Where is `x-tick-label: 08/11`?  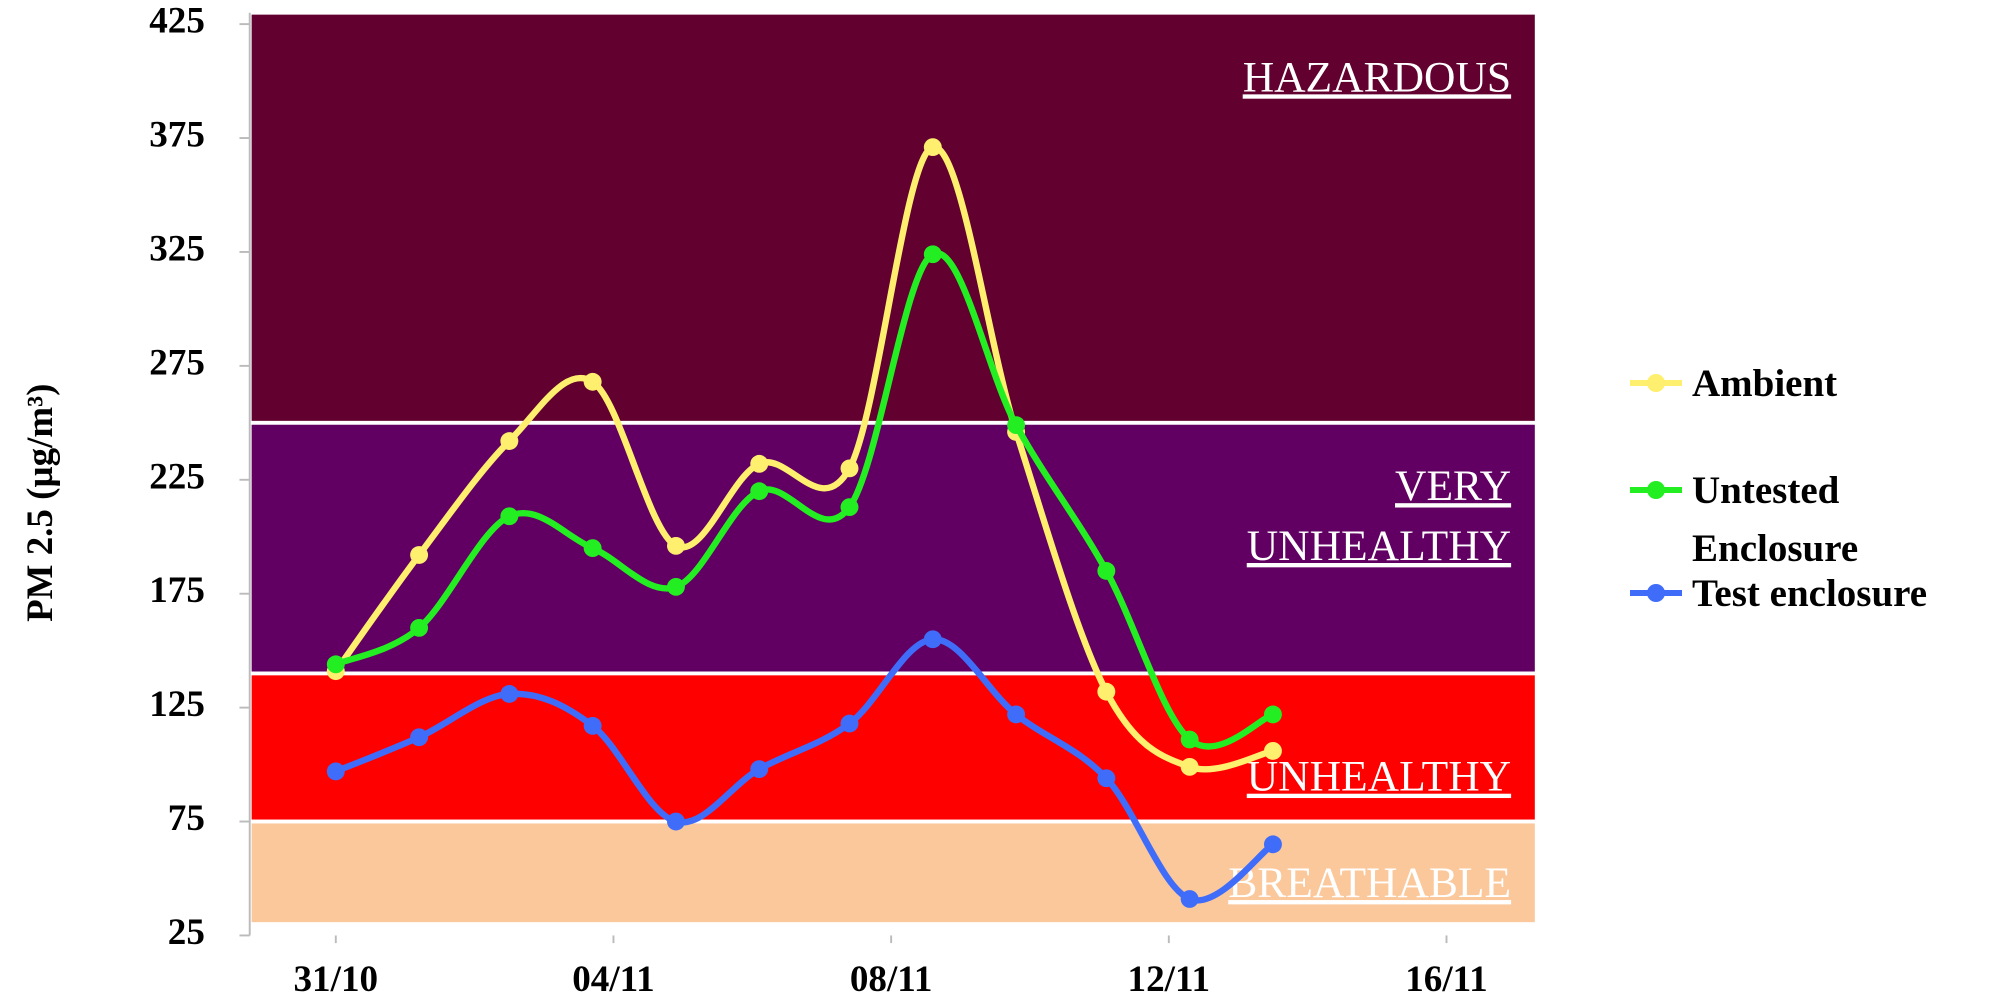
x-tick-label: 08/11 is located at coordinates (891, 979).